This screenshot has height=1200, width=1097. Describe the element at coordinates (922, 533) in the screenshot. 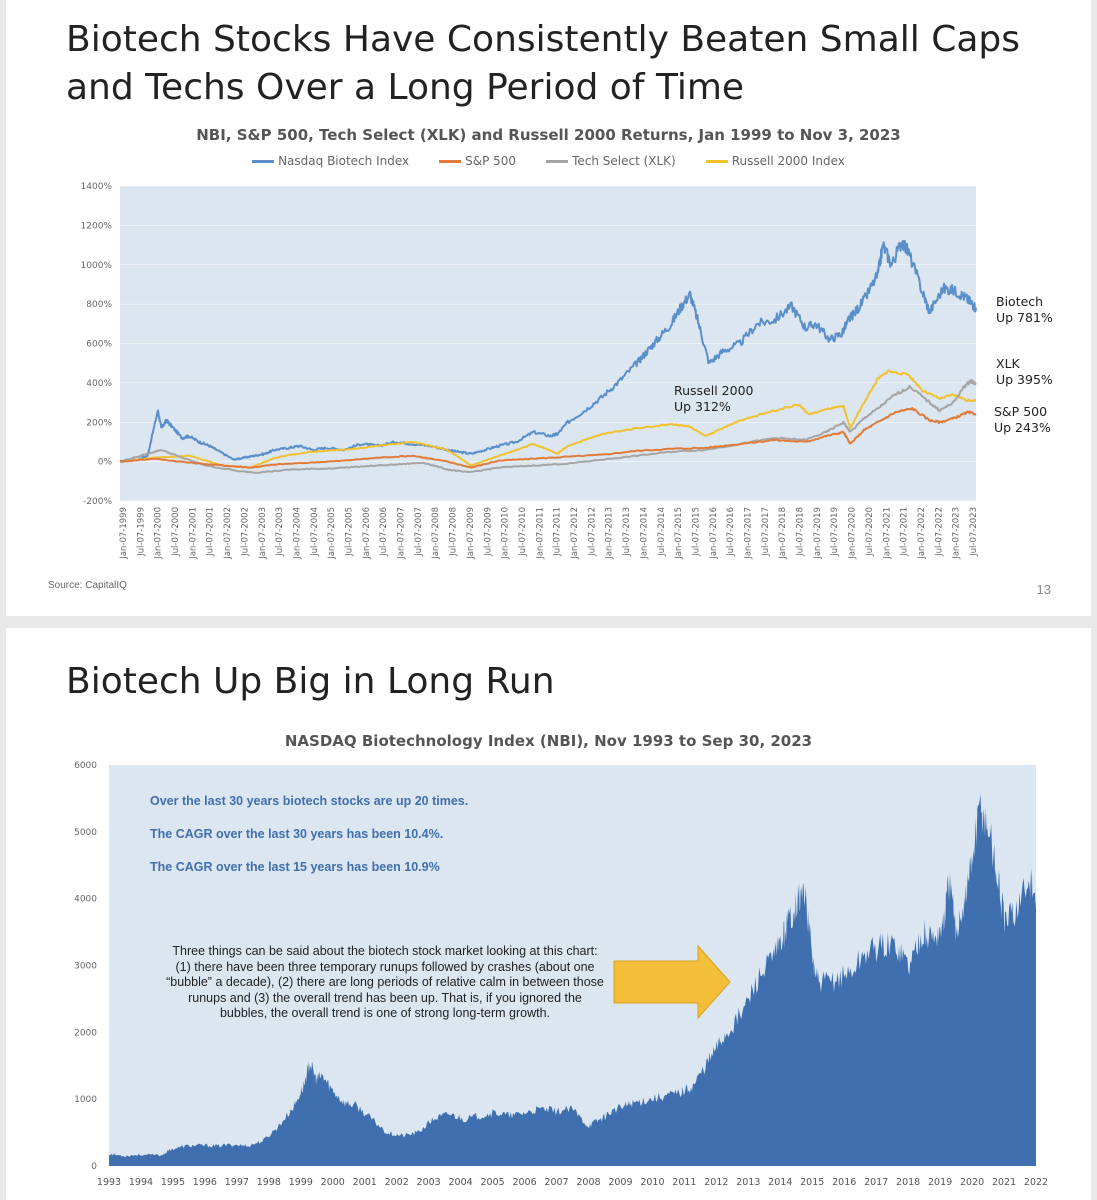

I see `x-tick-label: Jan-07-2022` at that location.